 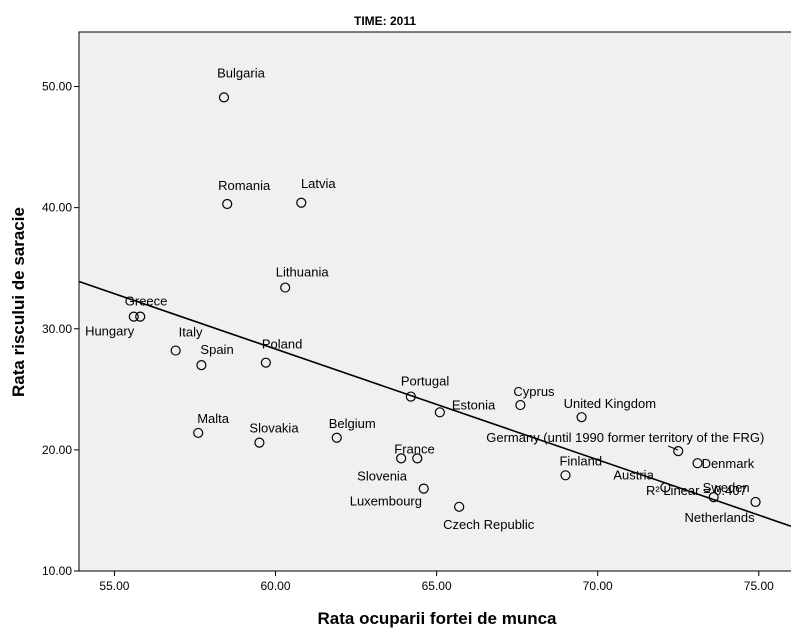 What do you see at coordinates (728, 463) in the screenshot?
I see `label-denmark: Denmark` at bounding box center [728, 463].